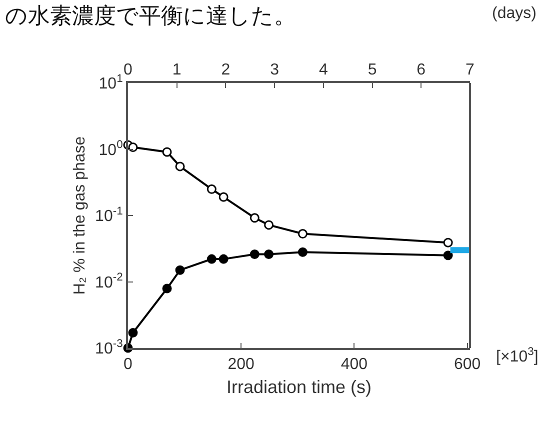  What do you see at coordinates (110, 82) in the screenshot?
I see `y-tick-label: 10$^{1}$` at bounding box center [110, 82].